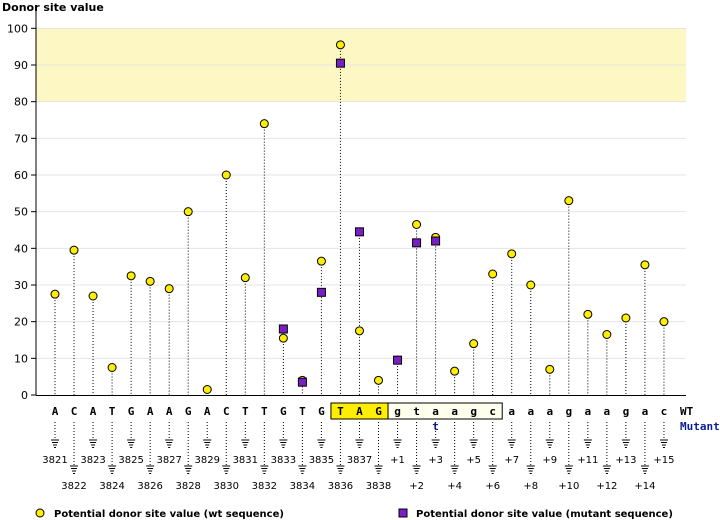 The width and height of the screenshot is (720, 520). I want to click on legend-mutant-marker, so click(403, 513).